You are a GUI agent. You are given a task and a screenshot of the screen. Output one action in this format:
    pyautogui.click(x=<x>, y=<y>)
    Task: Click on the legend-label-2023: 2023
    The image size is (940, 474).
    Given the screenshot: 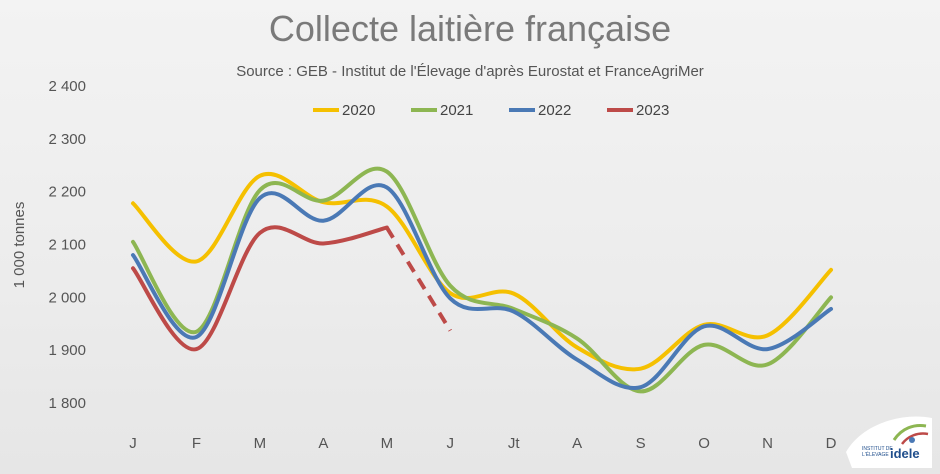 What is the action you would take?
    pyautogui.click(x=652, y=110)
    